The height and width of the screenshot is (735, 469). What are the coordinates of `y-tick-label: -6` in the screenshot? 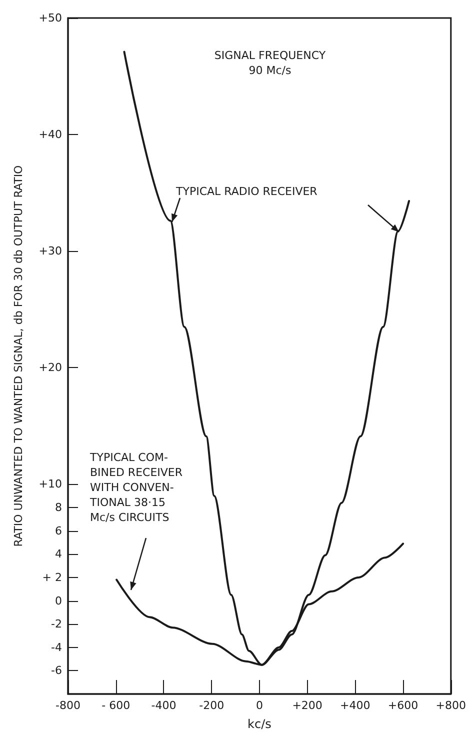 It's located at (56, 671).